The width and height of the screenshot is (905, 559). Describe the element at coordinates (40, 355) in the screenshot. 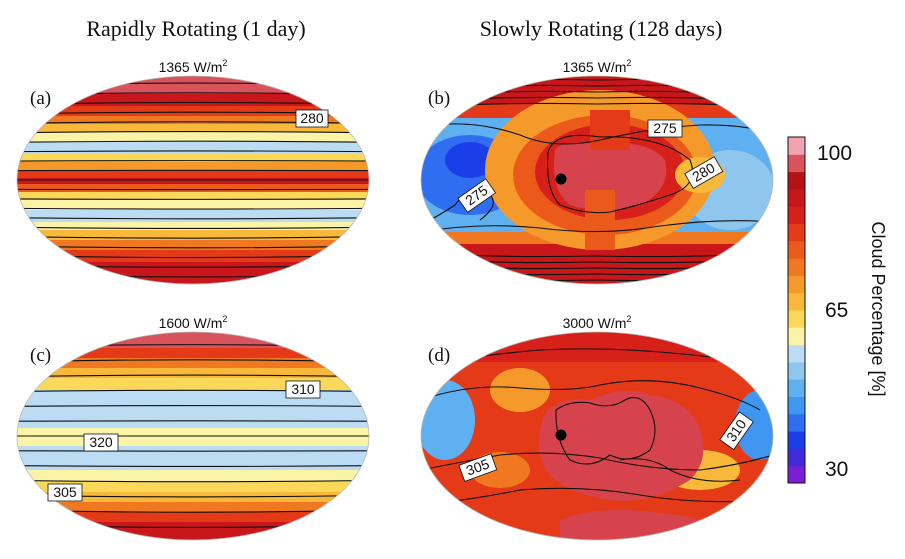

I see `panel-c-label: (c)` at that location.